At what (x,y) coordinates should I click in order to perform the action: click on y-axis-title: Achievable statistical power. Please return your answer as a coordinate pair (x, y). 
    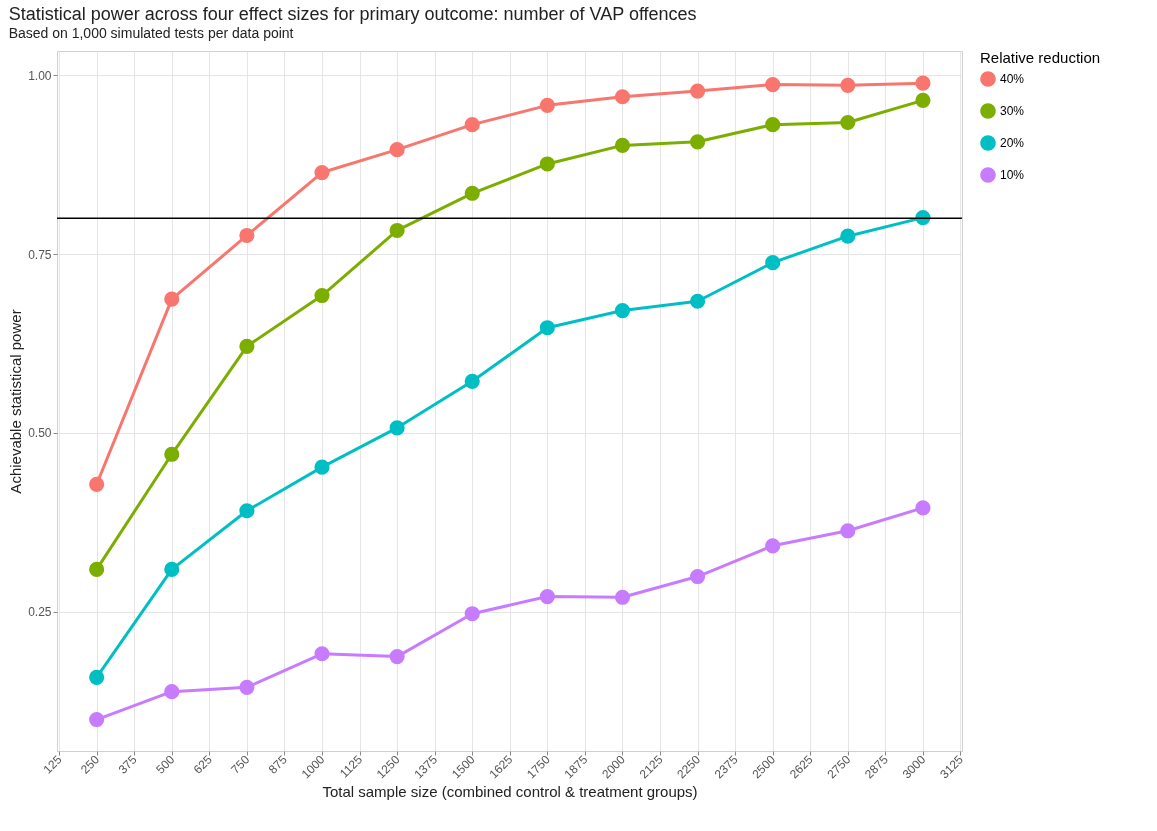
    Looking at the image, I should click on (16, 401).